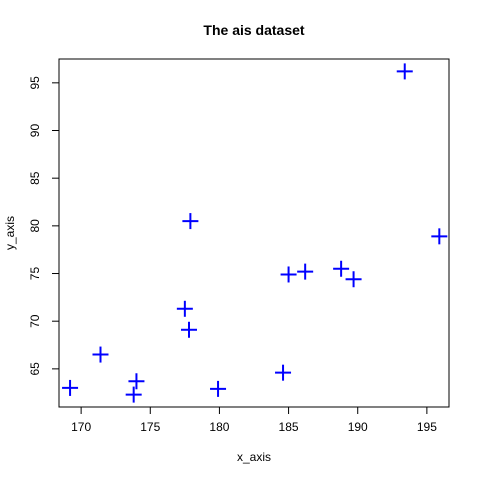  What do you see at coordinates (35, 178) in the screenshot?
I see `y-tick-label: 85` at bounding box center [35, 178].